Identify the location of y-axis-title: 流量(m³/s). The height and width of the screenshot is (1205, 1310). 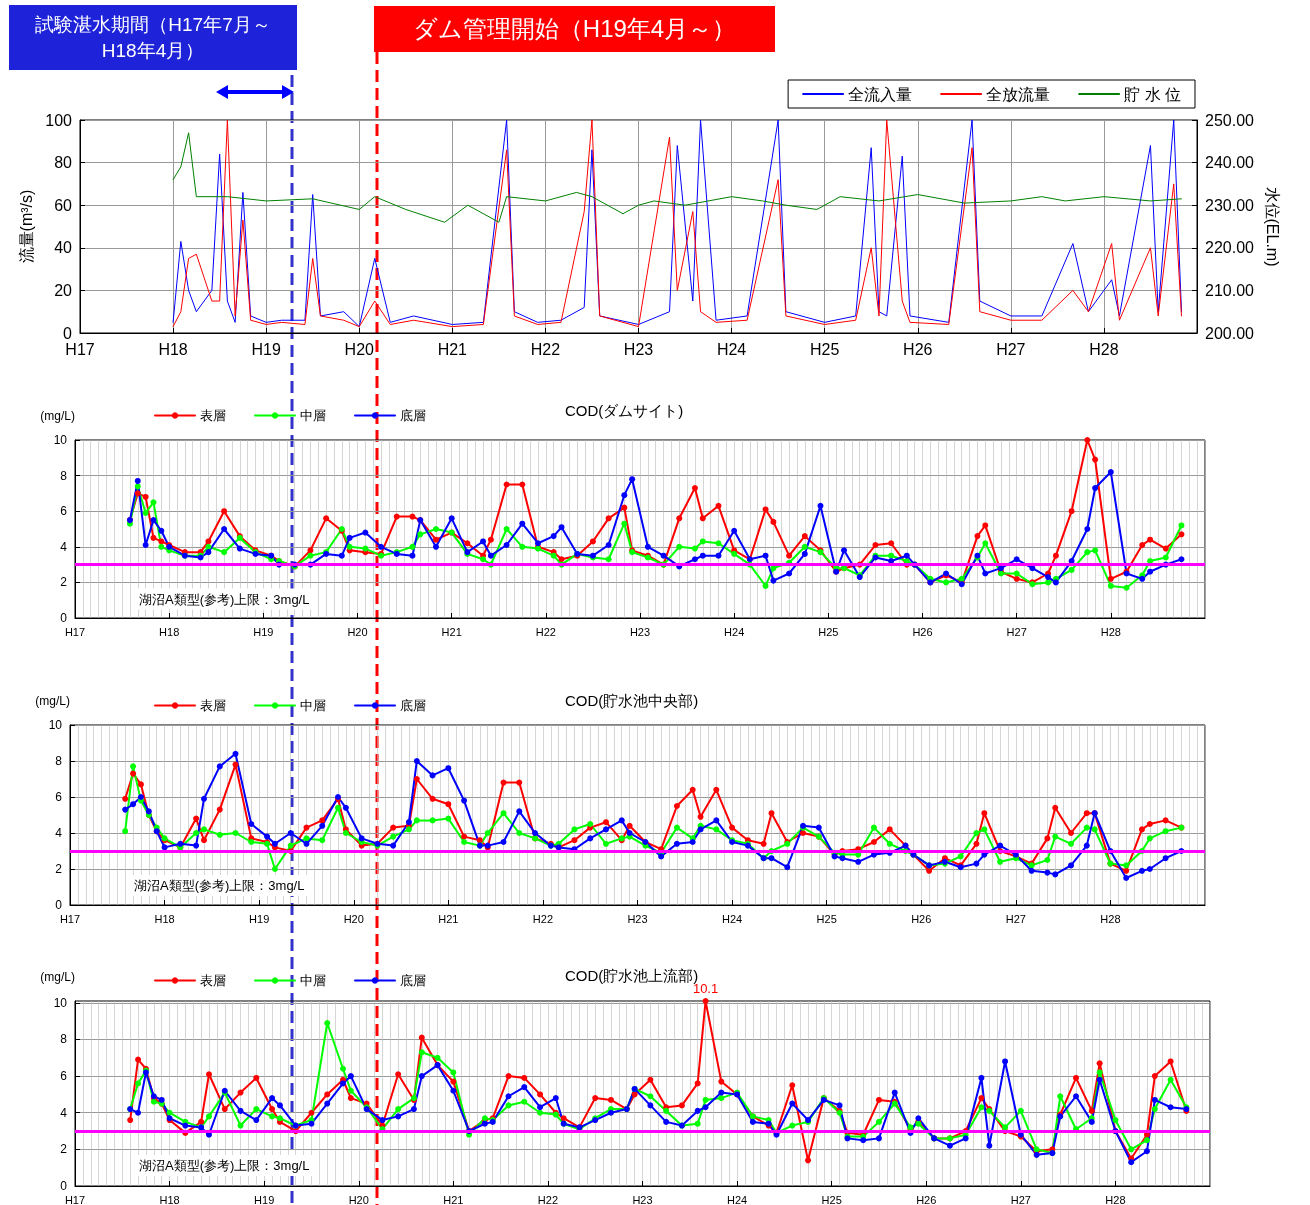
(26, 226).